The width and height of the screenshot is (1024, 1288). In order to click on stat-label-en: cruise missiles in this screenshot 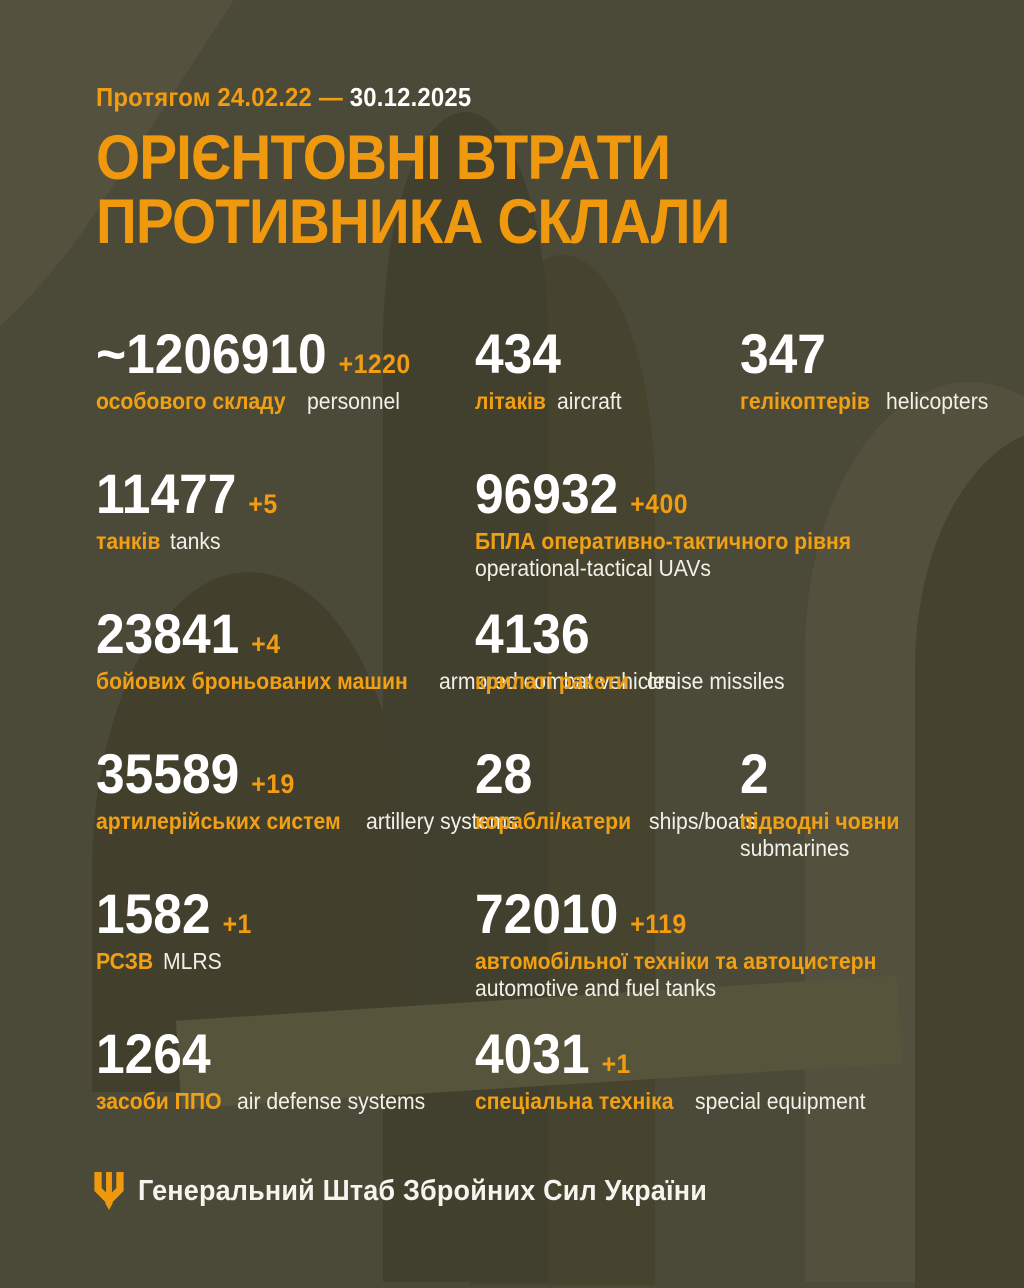, I will do `click(715, 681)`.